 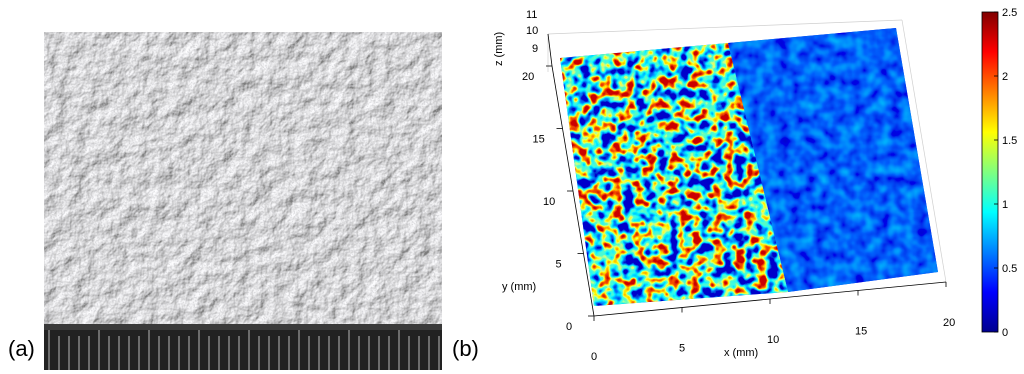 I want to click on colorbar-tick-label: 2, so click(x=1005, y=77).